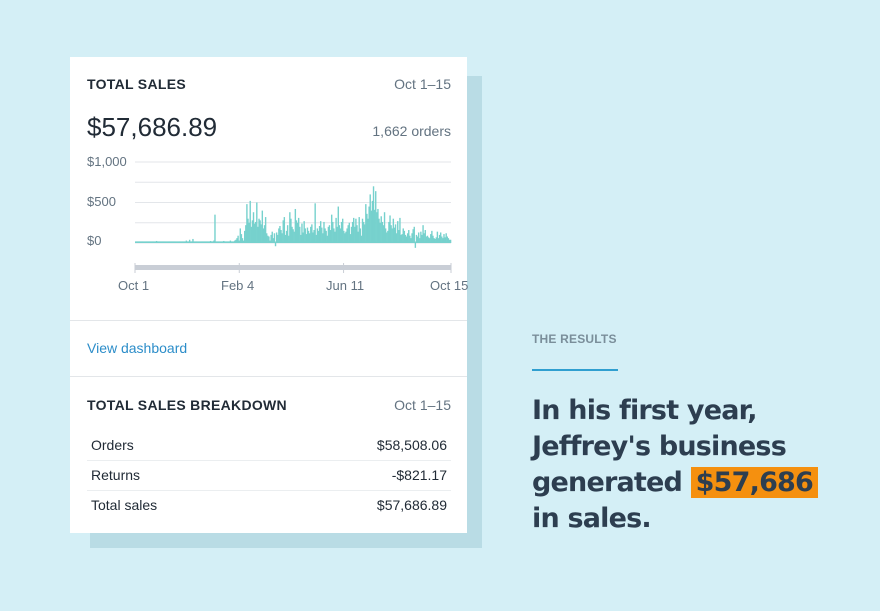 The height and width of the screenshot is (611, 880). What do you see at coordinates (419, 475) in the screenshot?
I see `row-value: -$821.17` at bounding box center [419, 475].